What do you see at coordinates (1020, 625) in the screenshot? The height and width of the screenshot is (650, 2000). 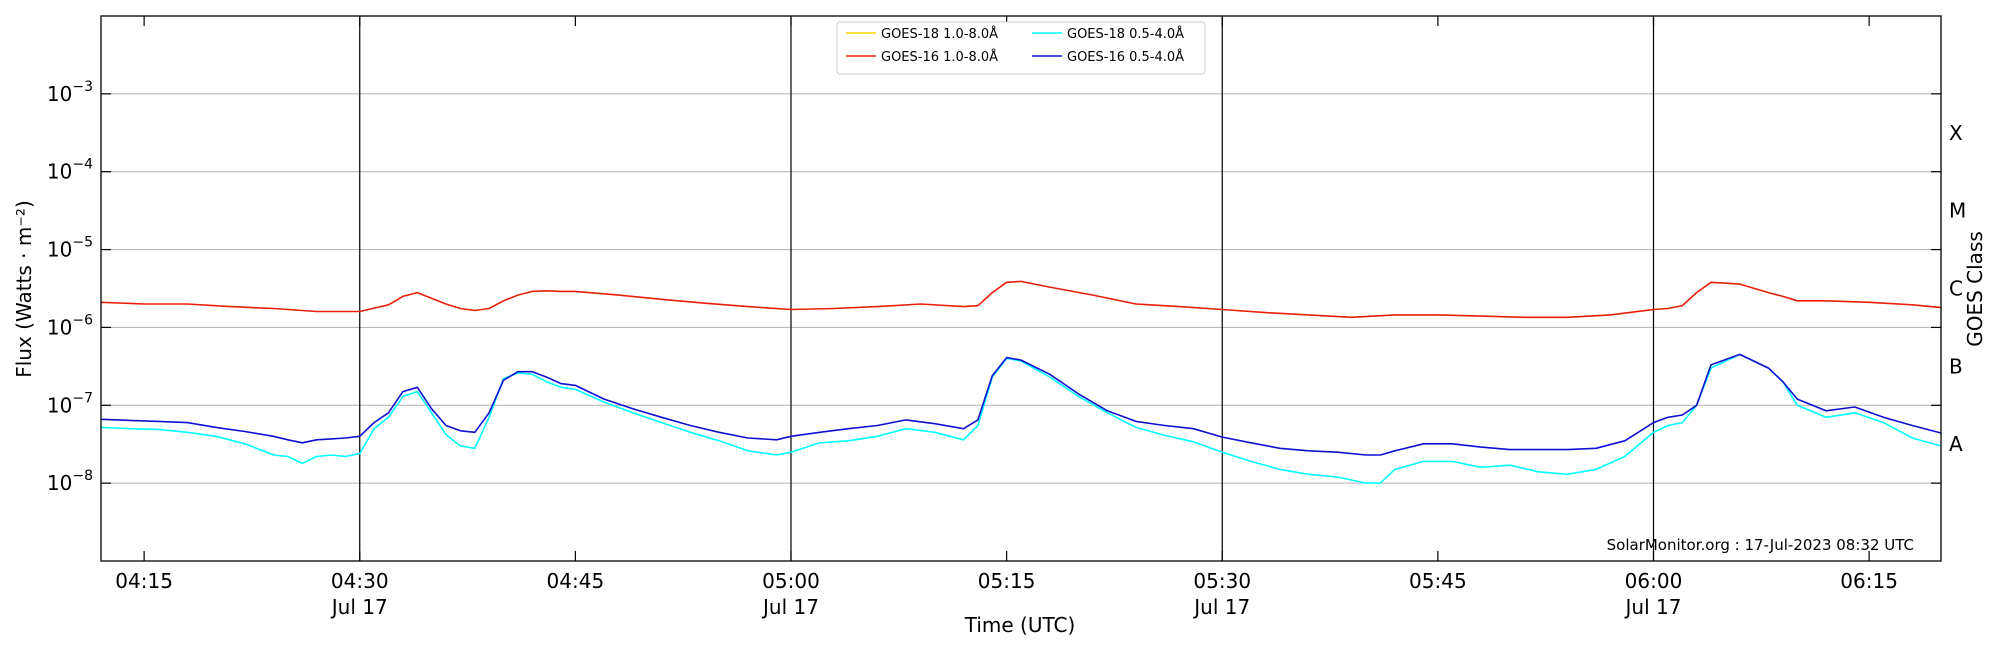 I see `x-axis-title: Time (UTC)` at bounding box center [1020, 625].